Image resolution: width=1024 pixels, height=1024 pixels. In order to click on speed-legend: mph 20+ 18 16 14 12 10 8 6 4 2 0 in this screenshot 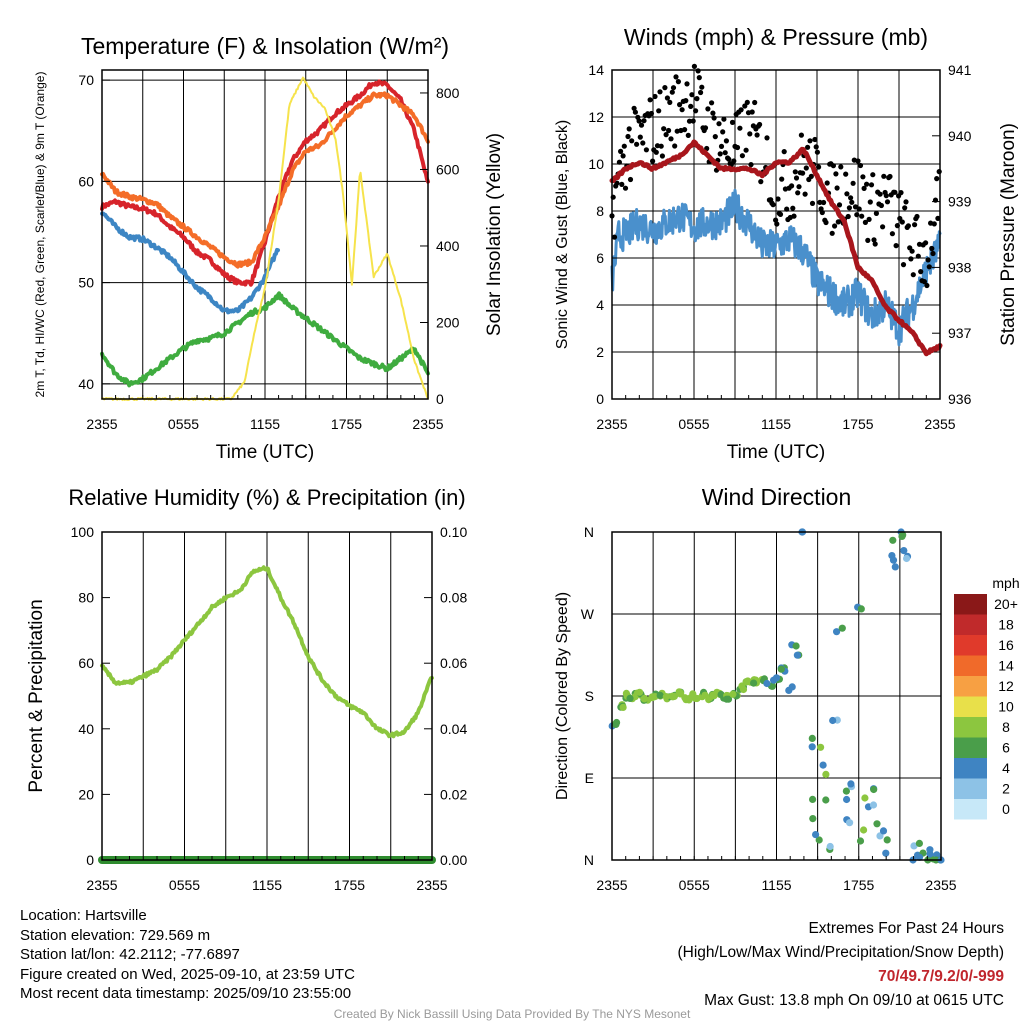, I will do `click(987, 697)`.